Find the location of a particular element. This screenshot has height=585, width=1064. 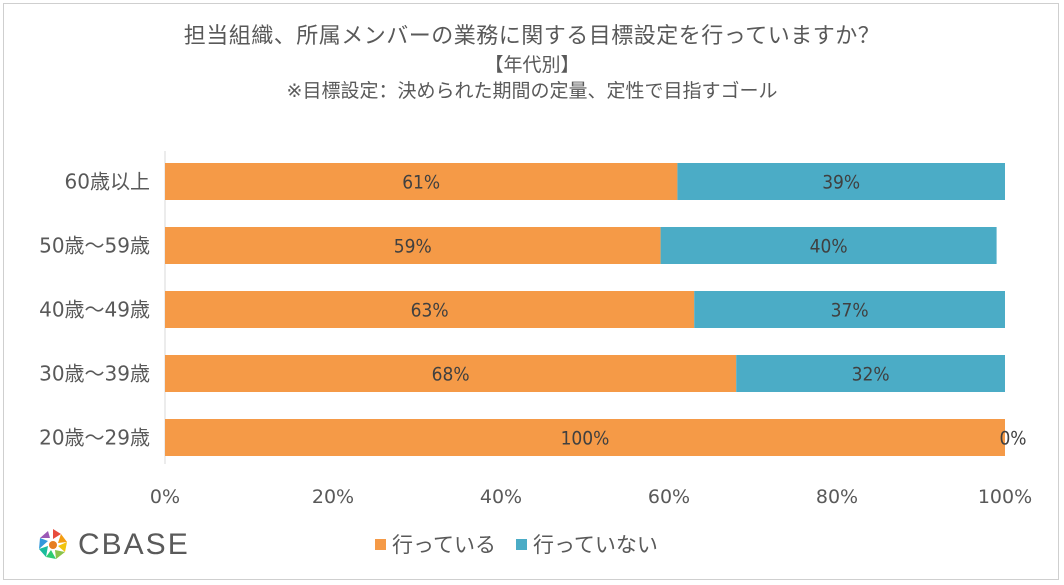

cbase-logo: CBASE is located at coordinates (112, 545).